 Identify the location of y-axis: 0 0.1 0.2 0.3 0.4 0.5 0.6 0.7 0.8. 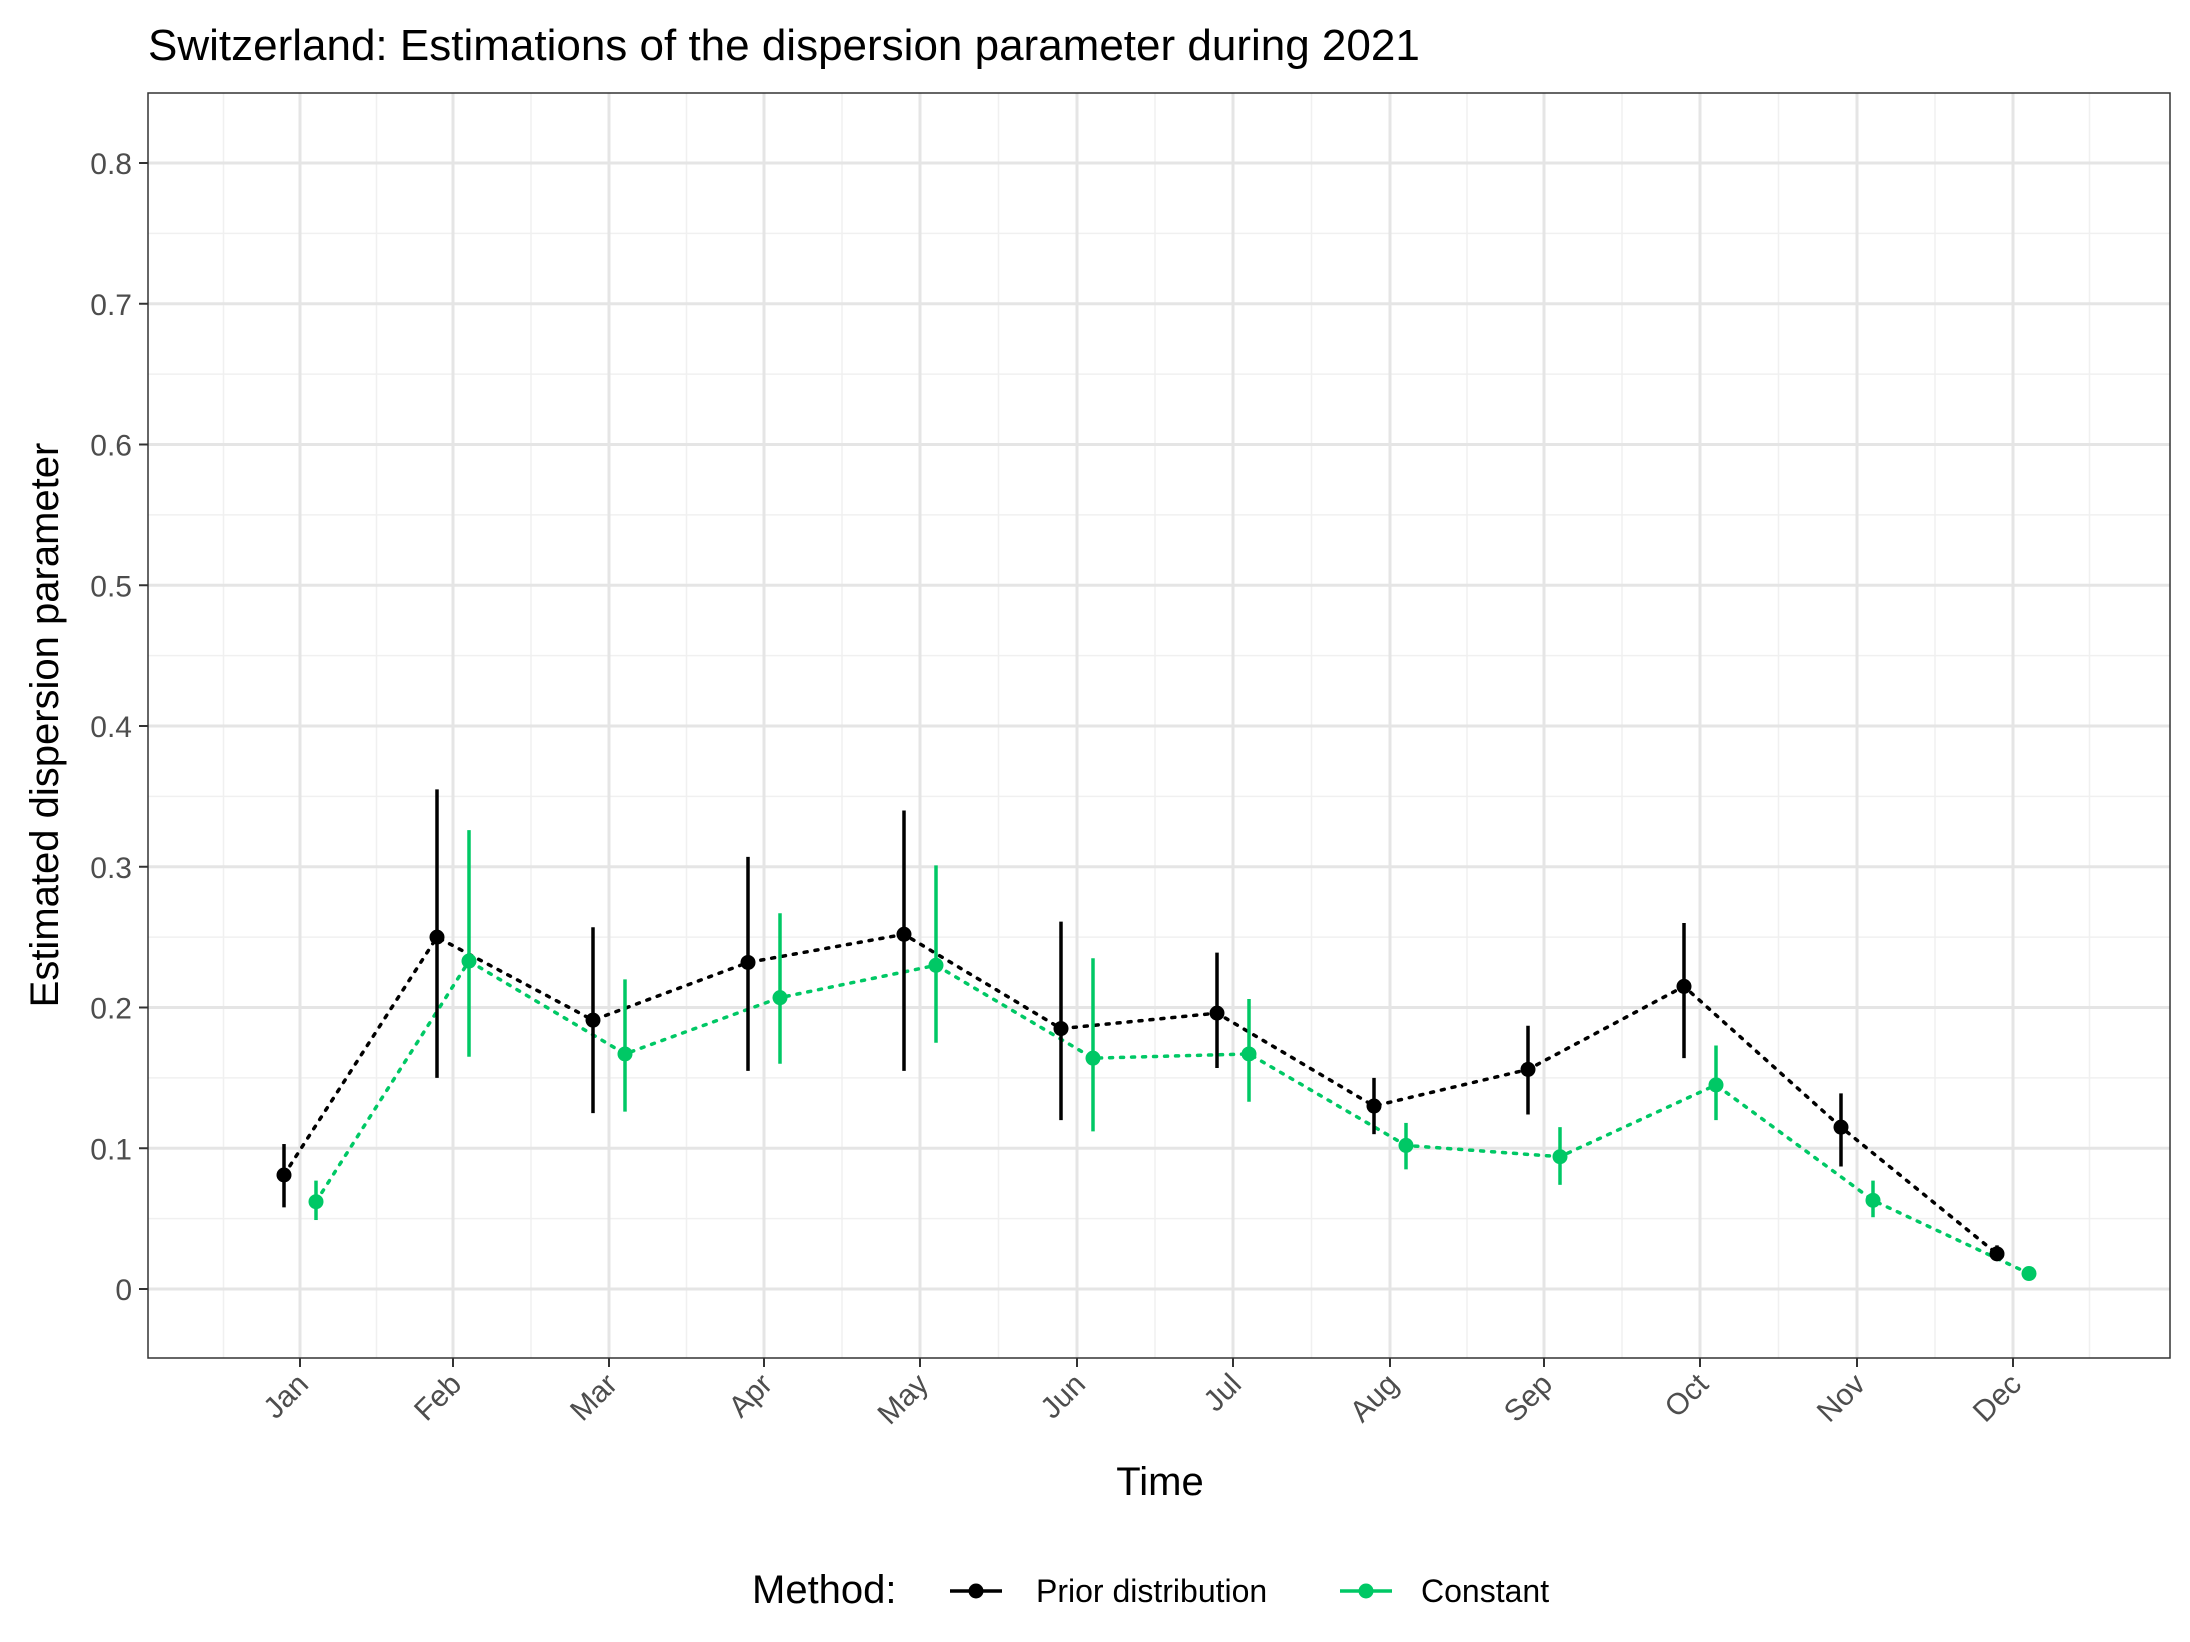
(119, 727).